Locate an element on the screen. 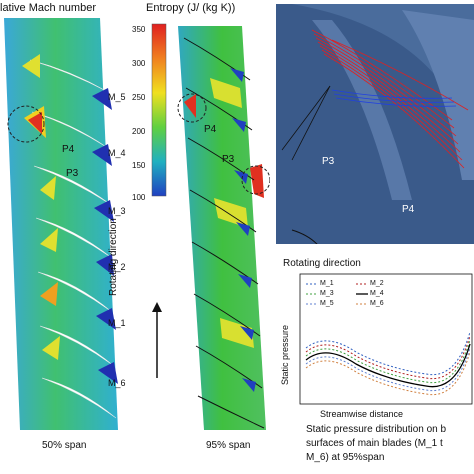 The height and width of the screenshot is (474, 474). right-passage-p4: P4 is located at coordinates (408, 209).